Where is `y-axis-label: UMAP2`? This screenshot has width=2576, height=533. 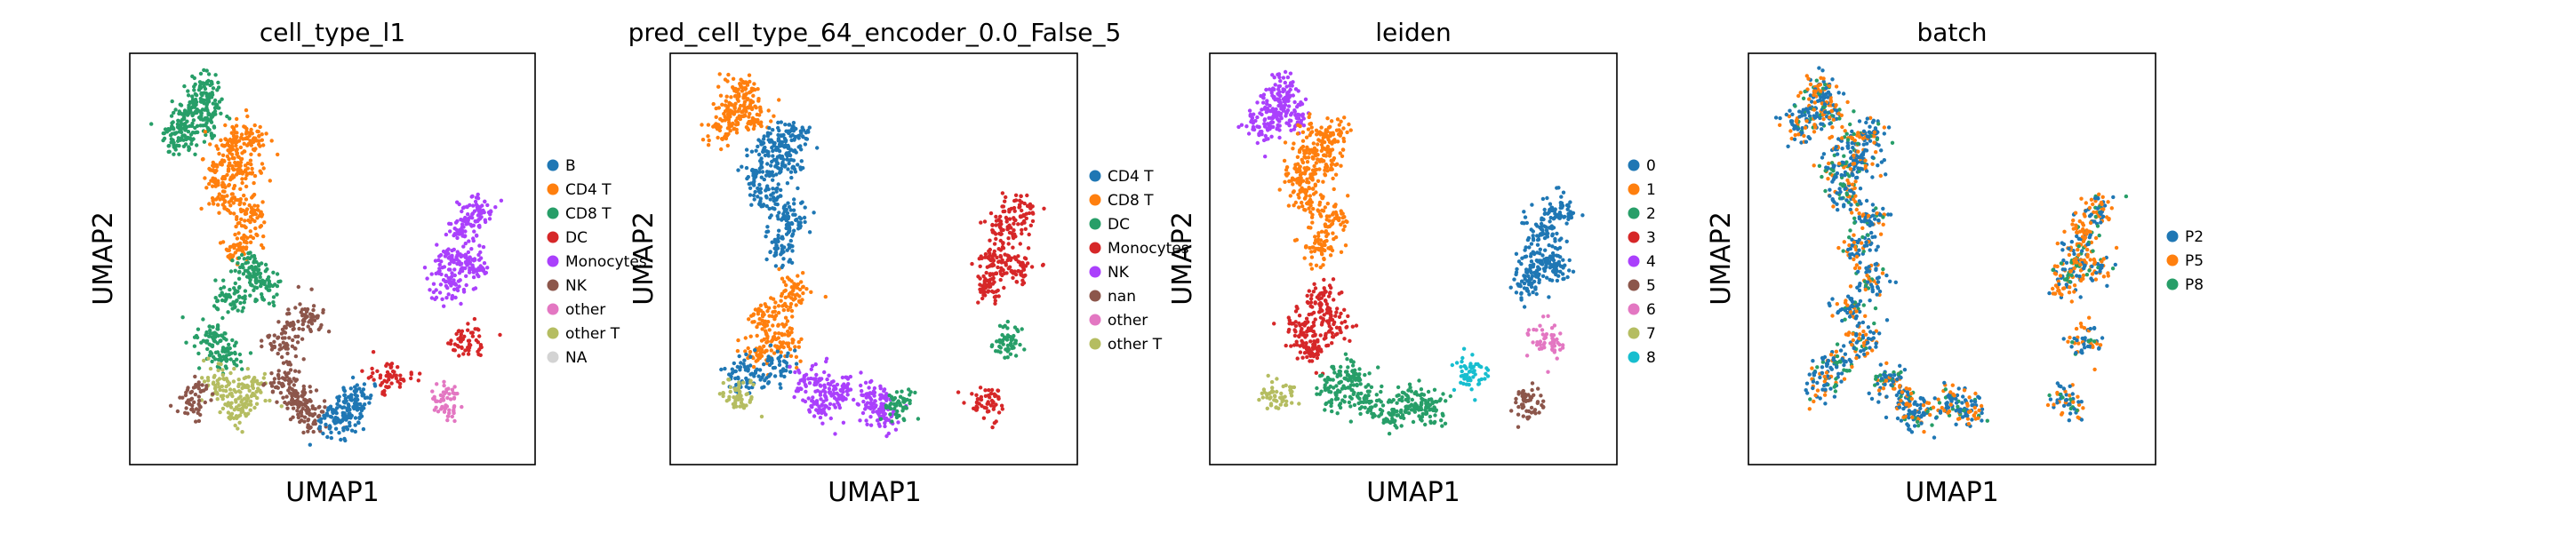 y-axis-label: UMAP2 is located at coordinates (103, 258).